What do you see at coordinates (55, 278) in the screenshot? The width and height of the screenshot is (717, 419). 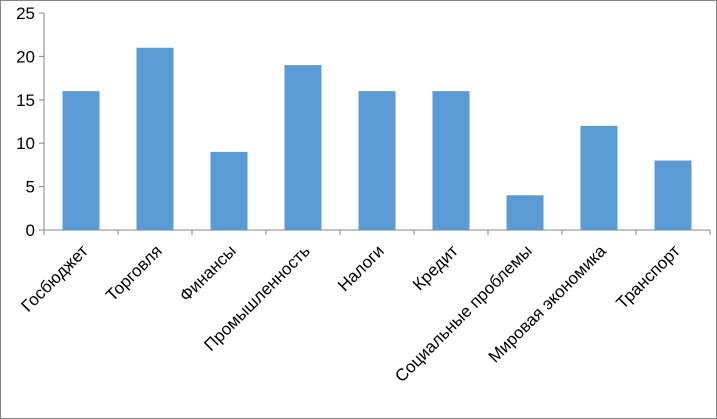 I see `category-label: Госбюджет` at bounding box center [55, 278].